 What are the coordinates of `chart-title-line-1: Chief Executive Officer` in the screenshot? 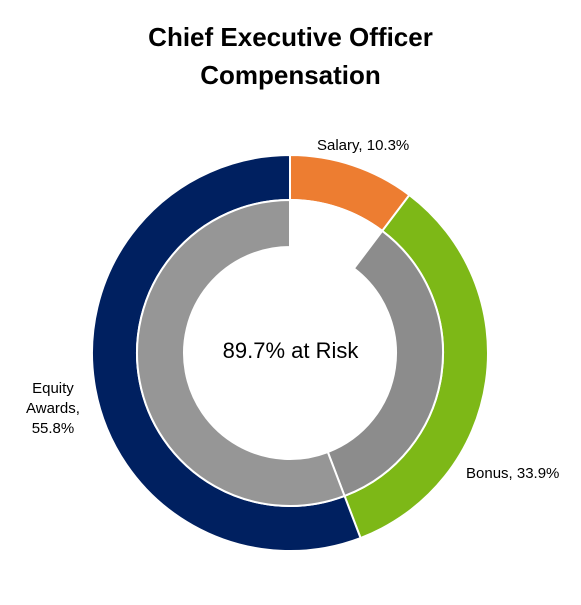 It's located at (290, 37).